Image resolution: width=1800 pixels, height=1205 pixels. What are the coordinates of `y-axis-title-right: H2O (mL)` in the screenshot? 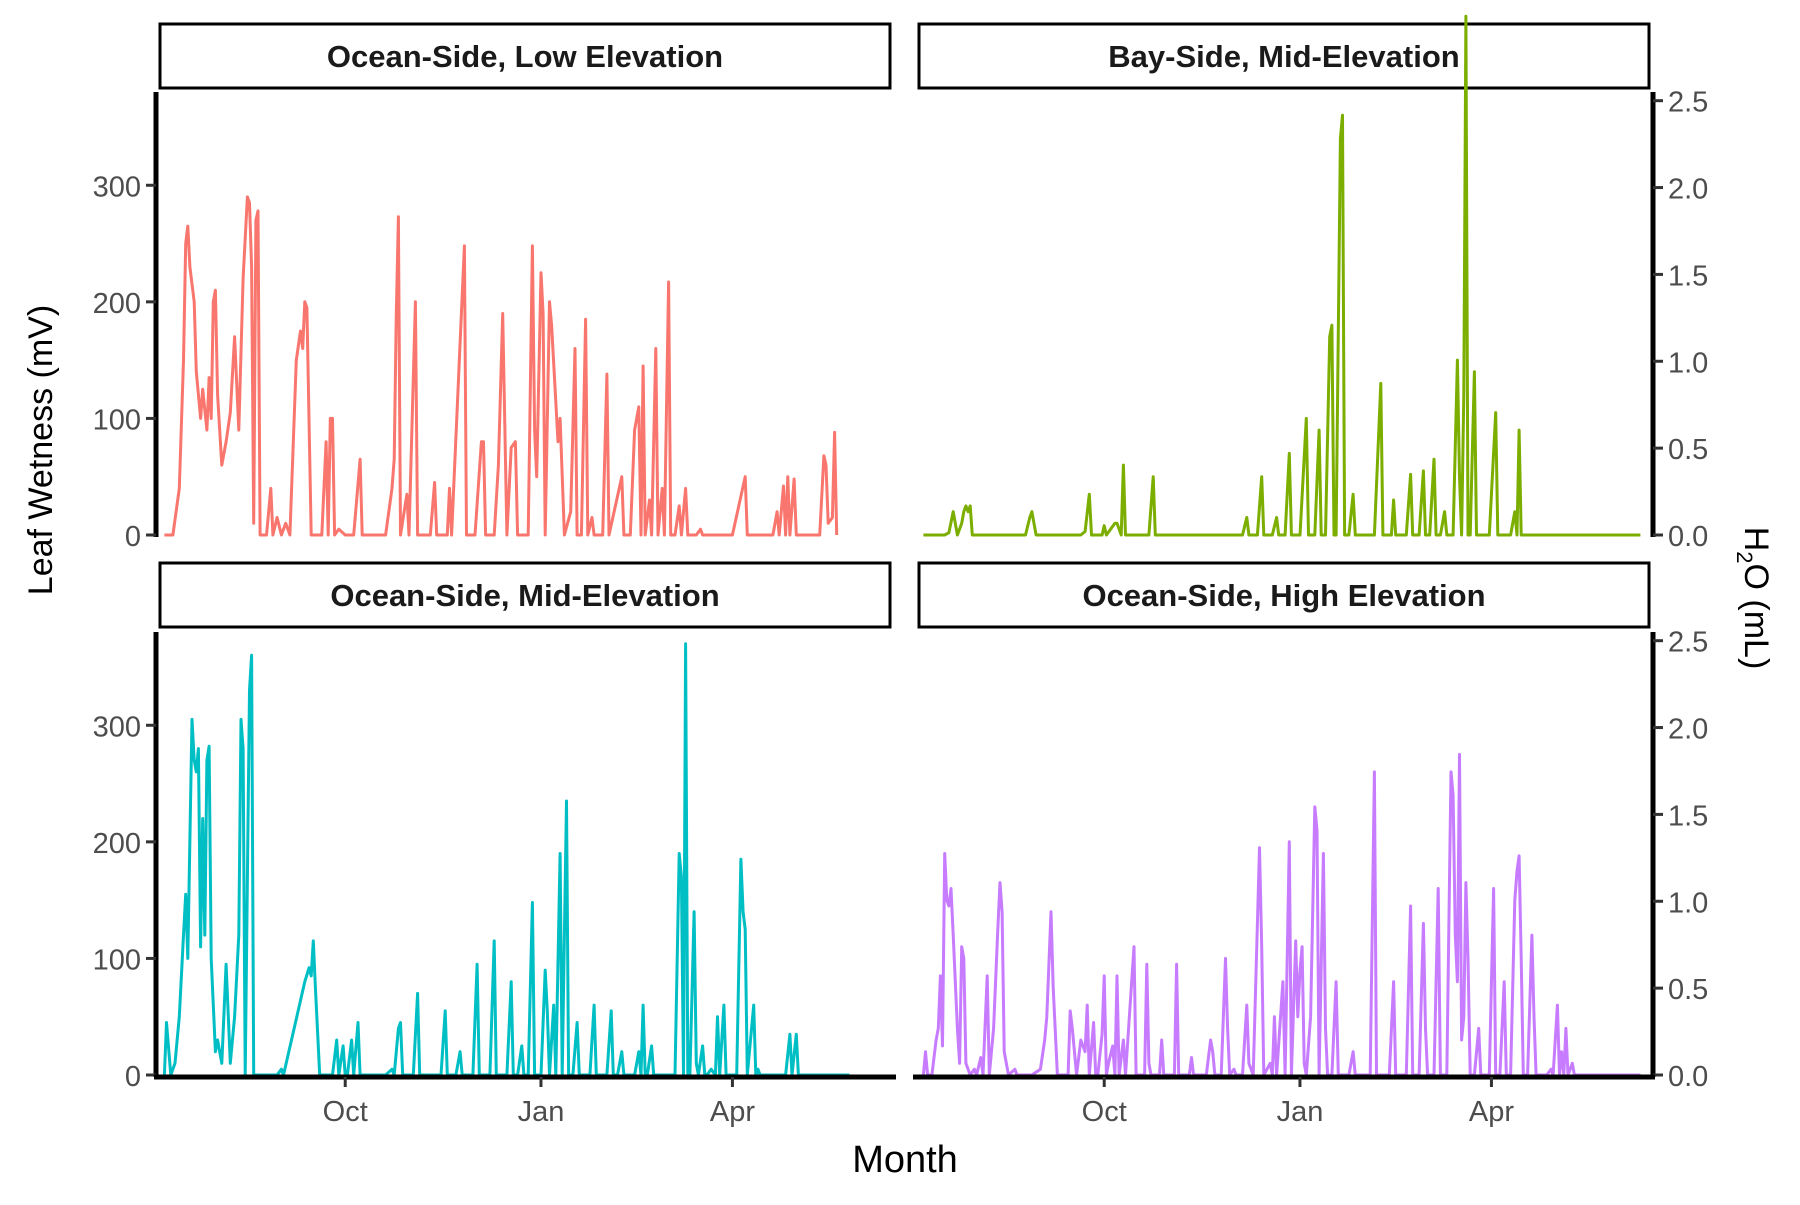 It's located at (1753, 598).